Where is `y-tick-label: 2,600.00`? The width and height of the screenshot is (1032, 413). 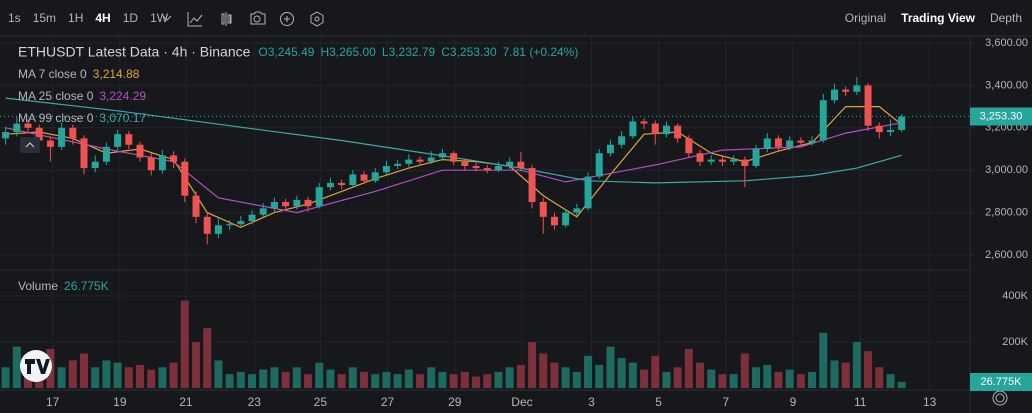 y-tick-label: 2,600.00 is located at coordinates (1006, 255).